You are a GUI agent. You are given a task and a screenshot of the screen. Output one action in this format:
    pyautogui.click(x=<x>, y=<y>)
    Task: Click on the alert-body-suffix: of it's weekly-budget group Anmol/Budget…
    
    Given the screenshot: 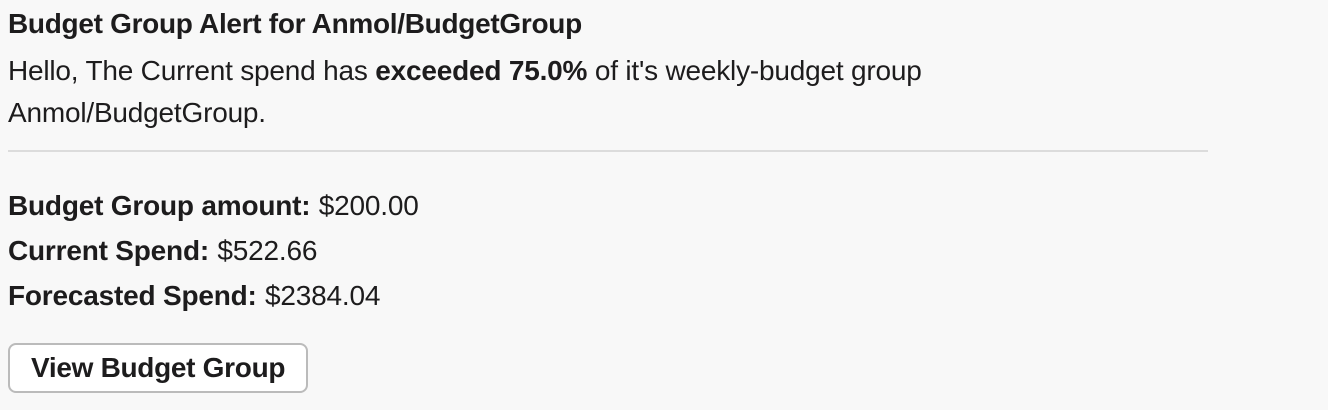 What is the action you would take?
    pyautogui.click(x=465, y=91)
    